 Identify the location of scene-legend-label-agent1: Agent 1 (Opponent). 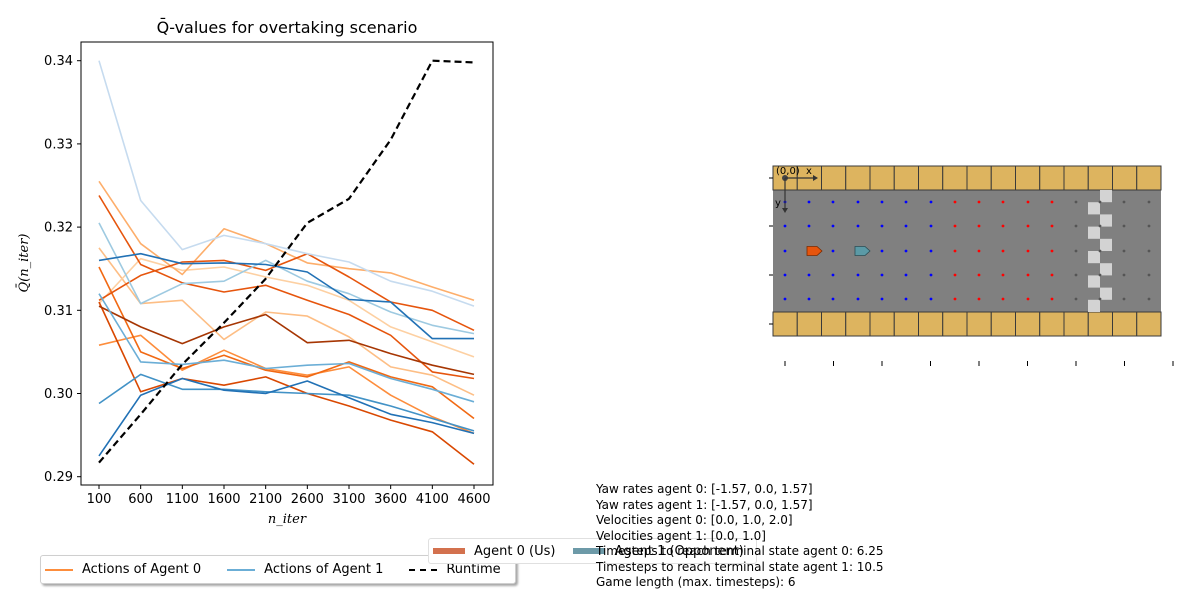
(679, 551).